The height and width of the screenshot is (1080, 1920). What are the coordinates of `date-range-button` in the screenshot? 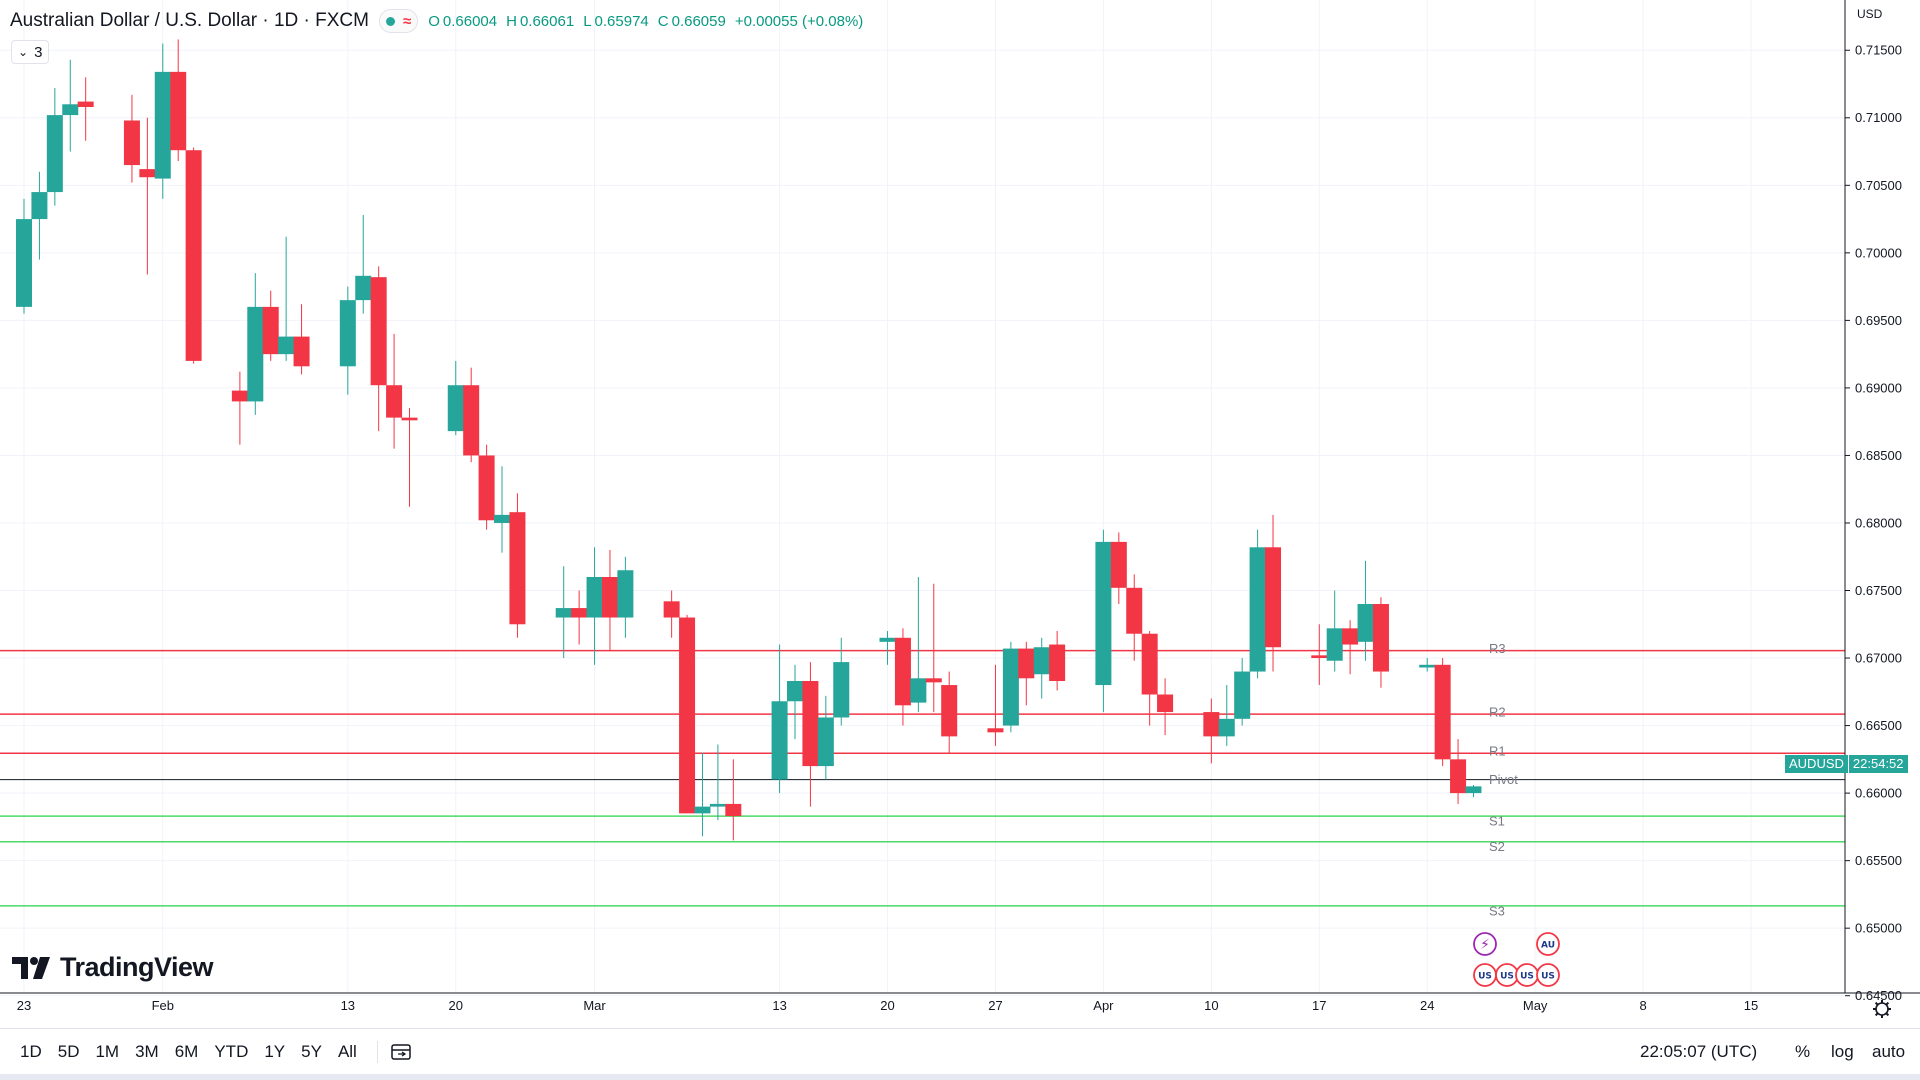 It's located at (401, 1052).